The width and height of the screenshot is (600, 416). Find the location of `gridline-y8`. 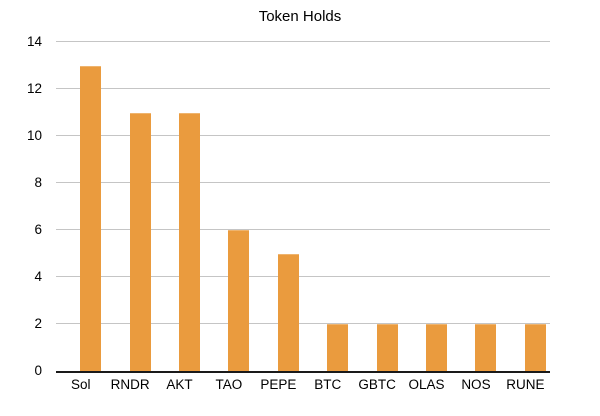

gridline-y8 is located at coordinates (303, 182).